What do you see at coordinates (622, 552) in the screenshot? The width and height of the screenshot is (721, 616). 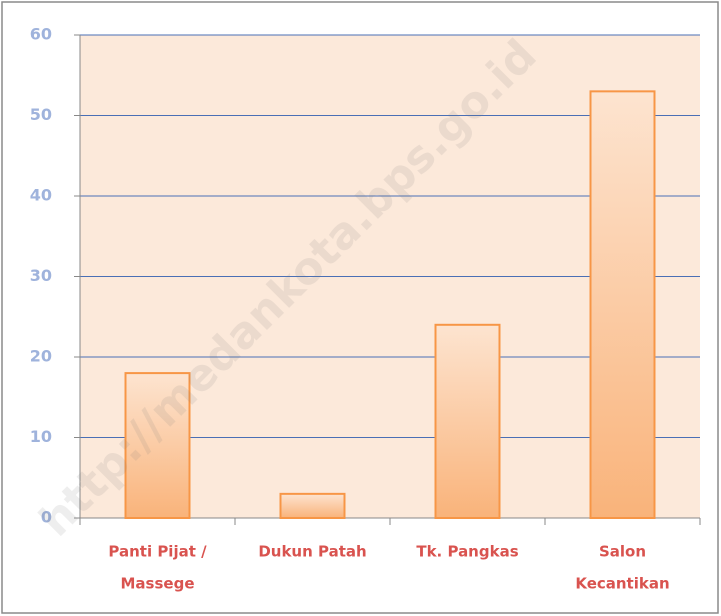 I see `x-tick-label: Salon` at bounding box center [622, 552].